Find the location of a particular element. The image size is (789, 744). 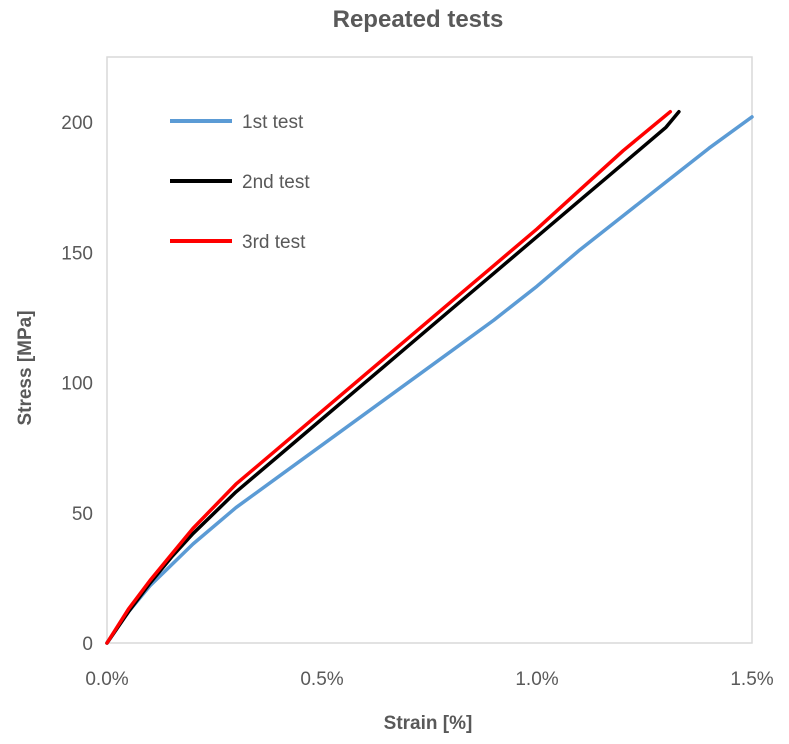

legend-label-2: 2nd test is located at coordinates (276, 182).